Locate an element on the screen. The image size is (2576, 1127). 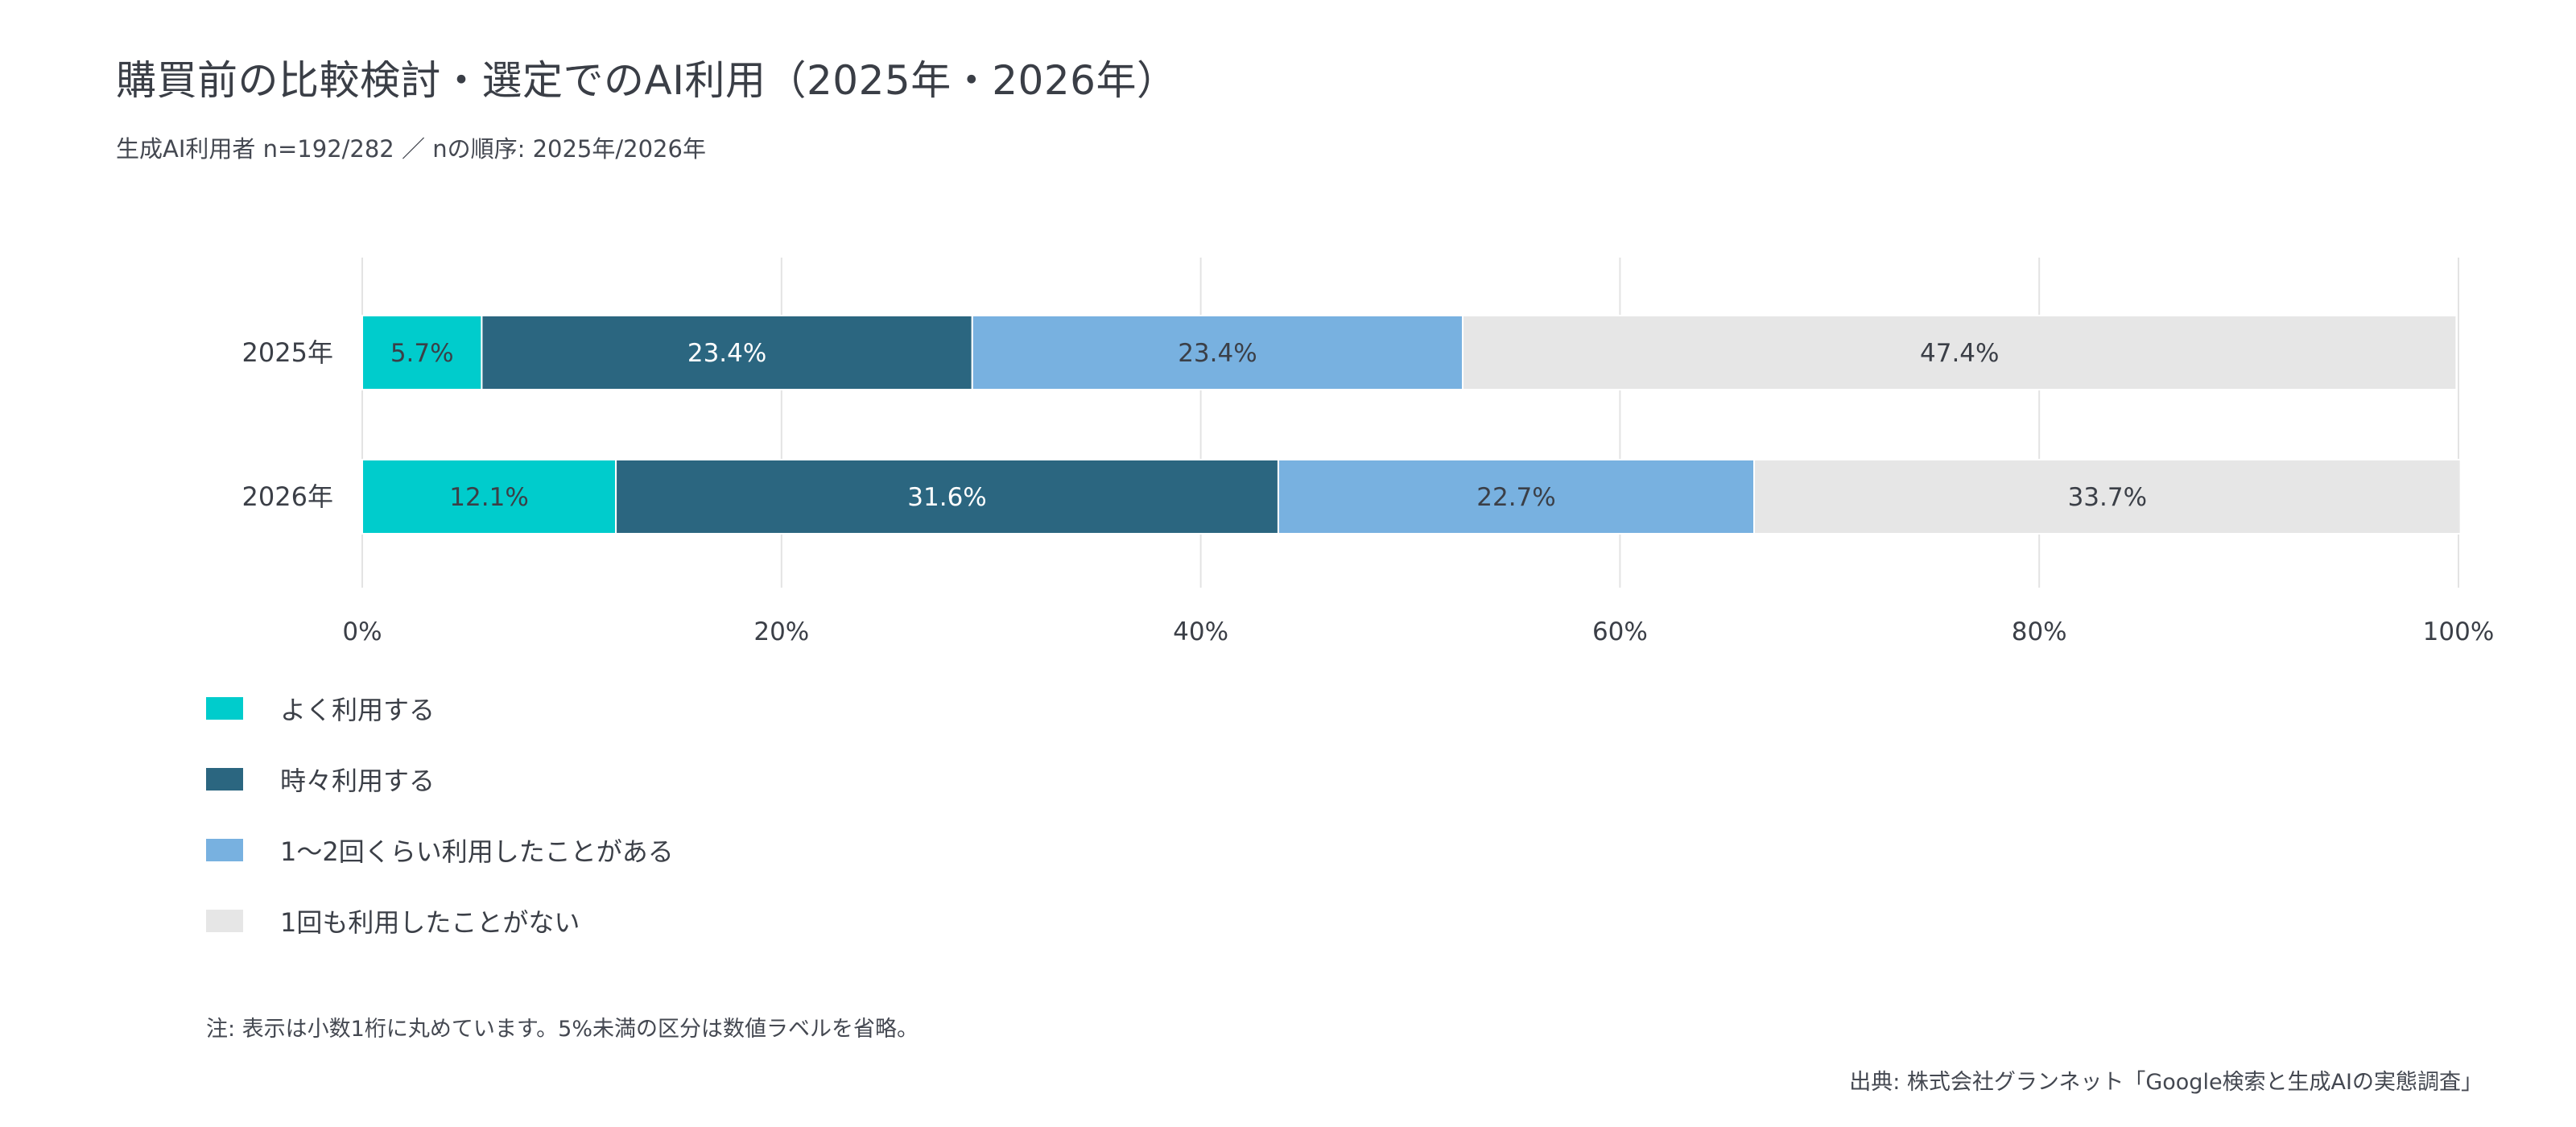
data-label: 33.7% is located at coordinates (2107, 497).